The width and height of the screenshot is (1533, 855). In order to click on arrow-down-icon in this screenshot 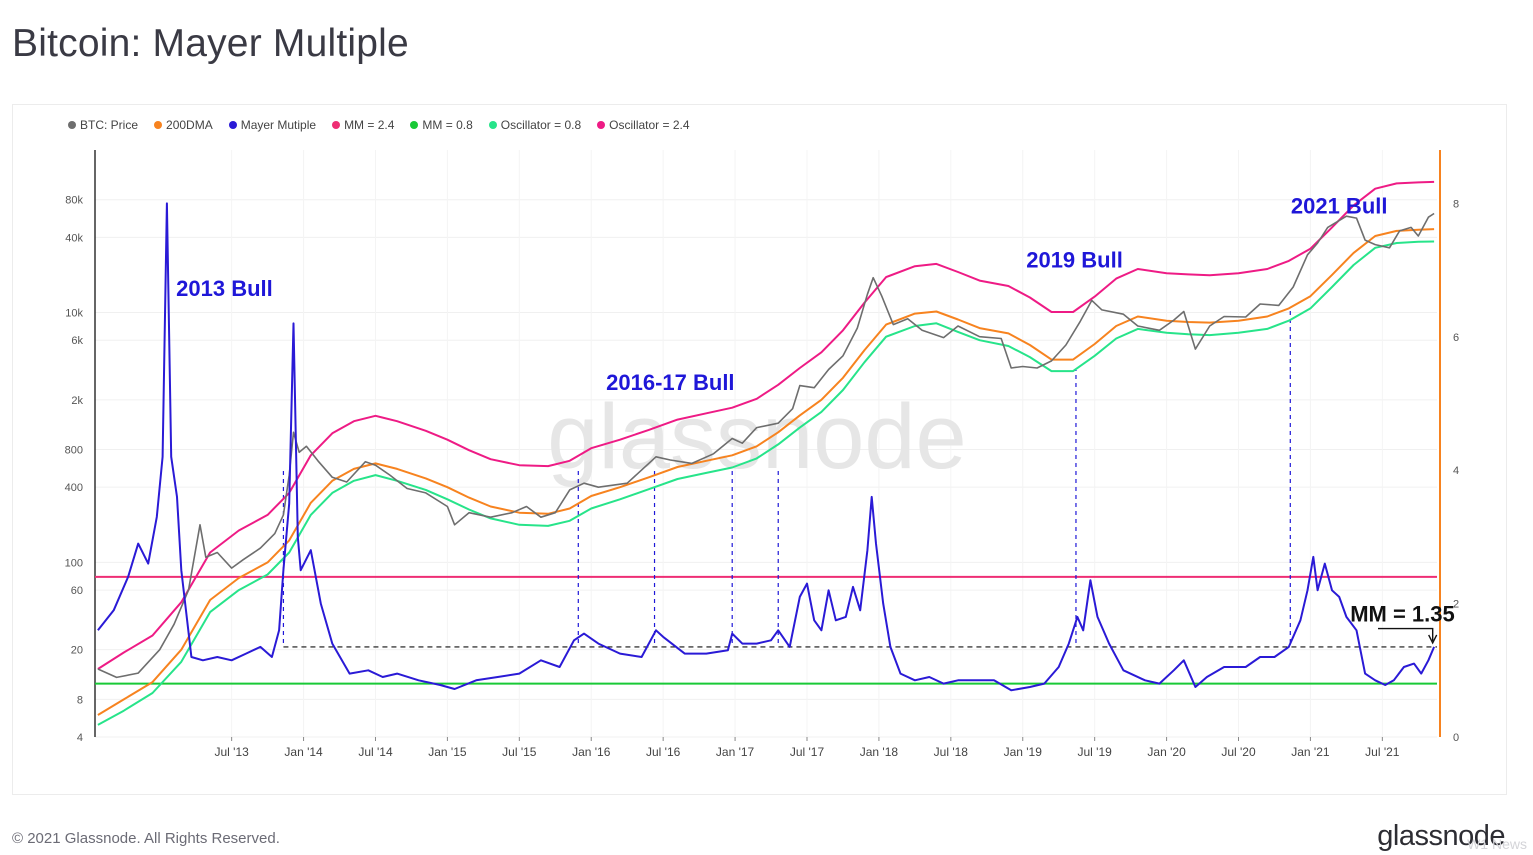, I will do `click(1433, 639)`.